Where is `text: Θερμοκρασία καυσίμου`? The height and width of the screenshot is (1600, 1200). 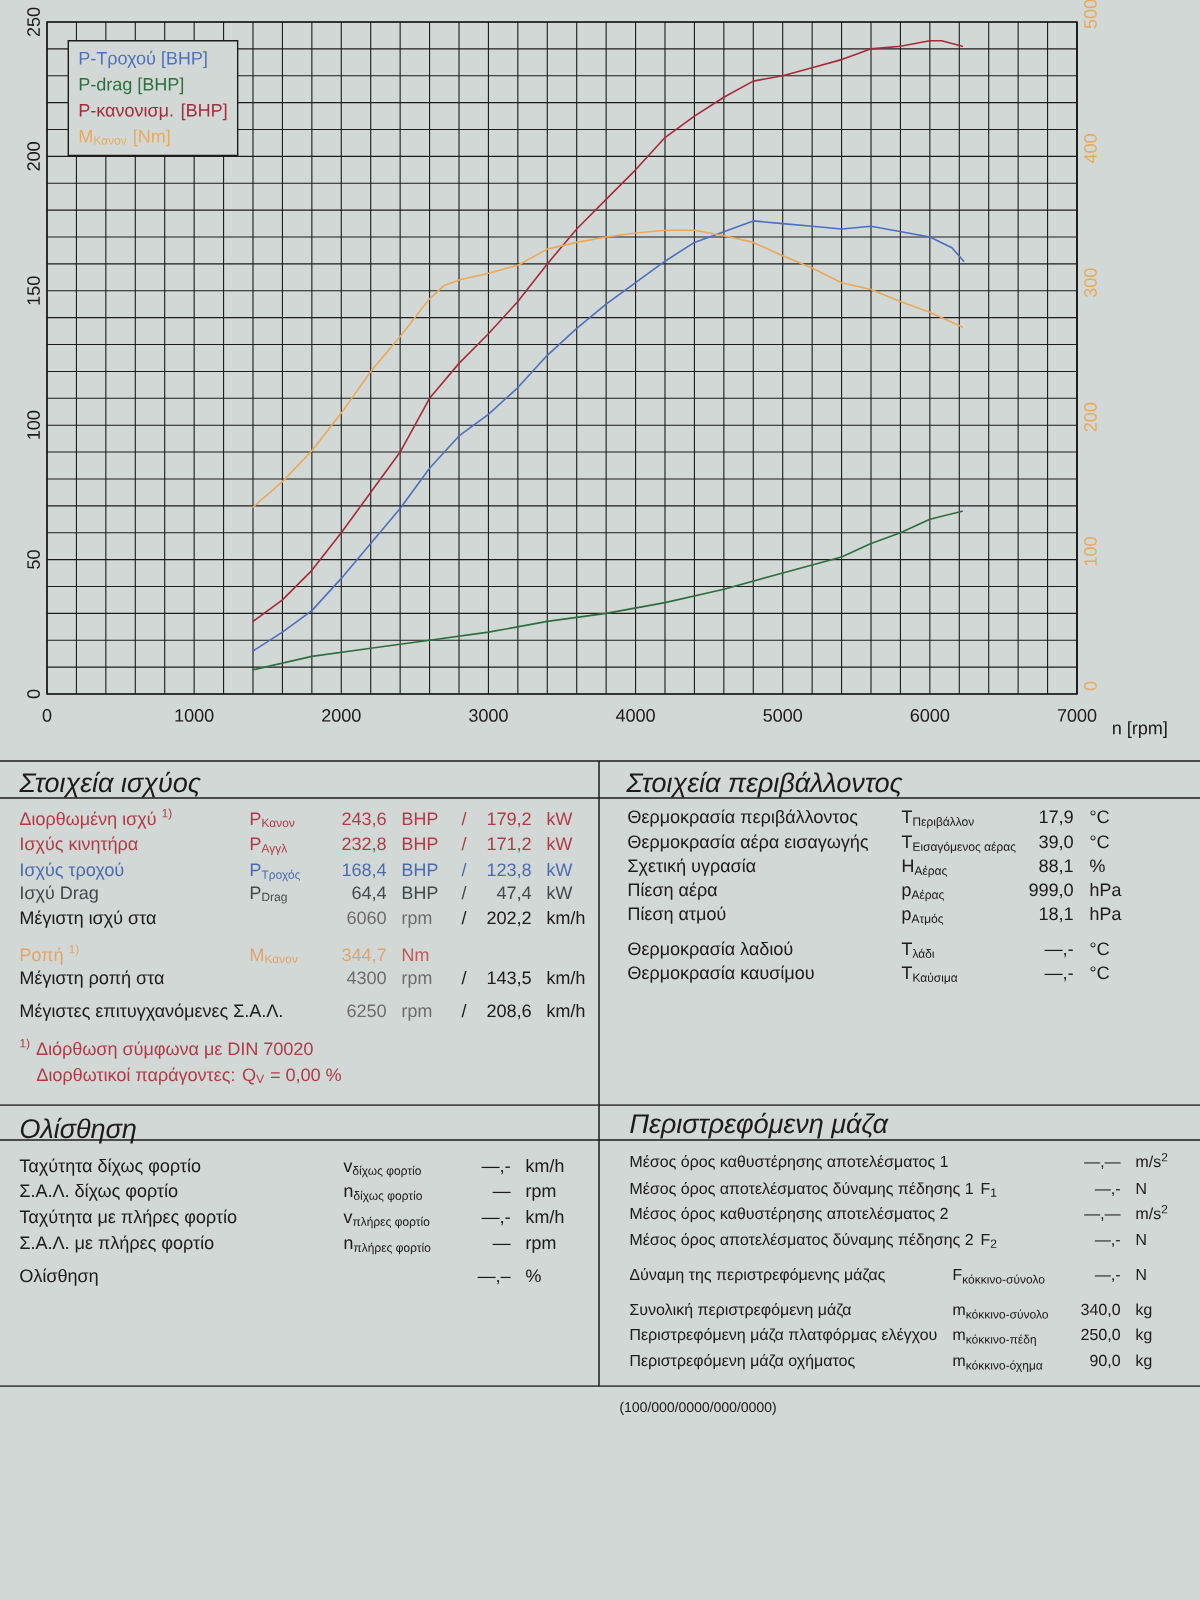 text: Θερμοκρασία καυσίμου is located at coordinates (721, 974).